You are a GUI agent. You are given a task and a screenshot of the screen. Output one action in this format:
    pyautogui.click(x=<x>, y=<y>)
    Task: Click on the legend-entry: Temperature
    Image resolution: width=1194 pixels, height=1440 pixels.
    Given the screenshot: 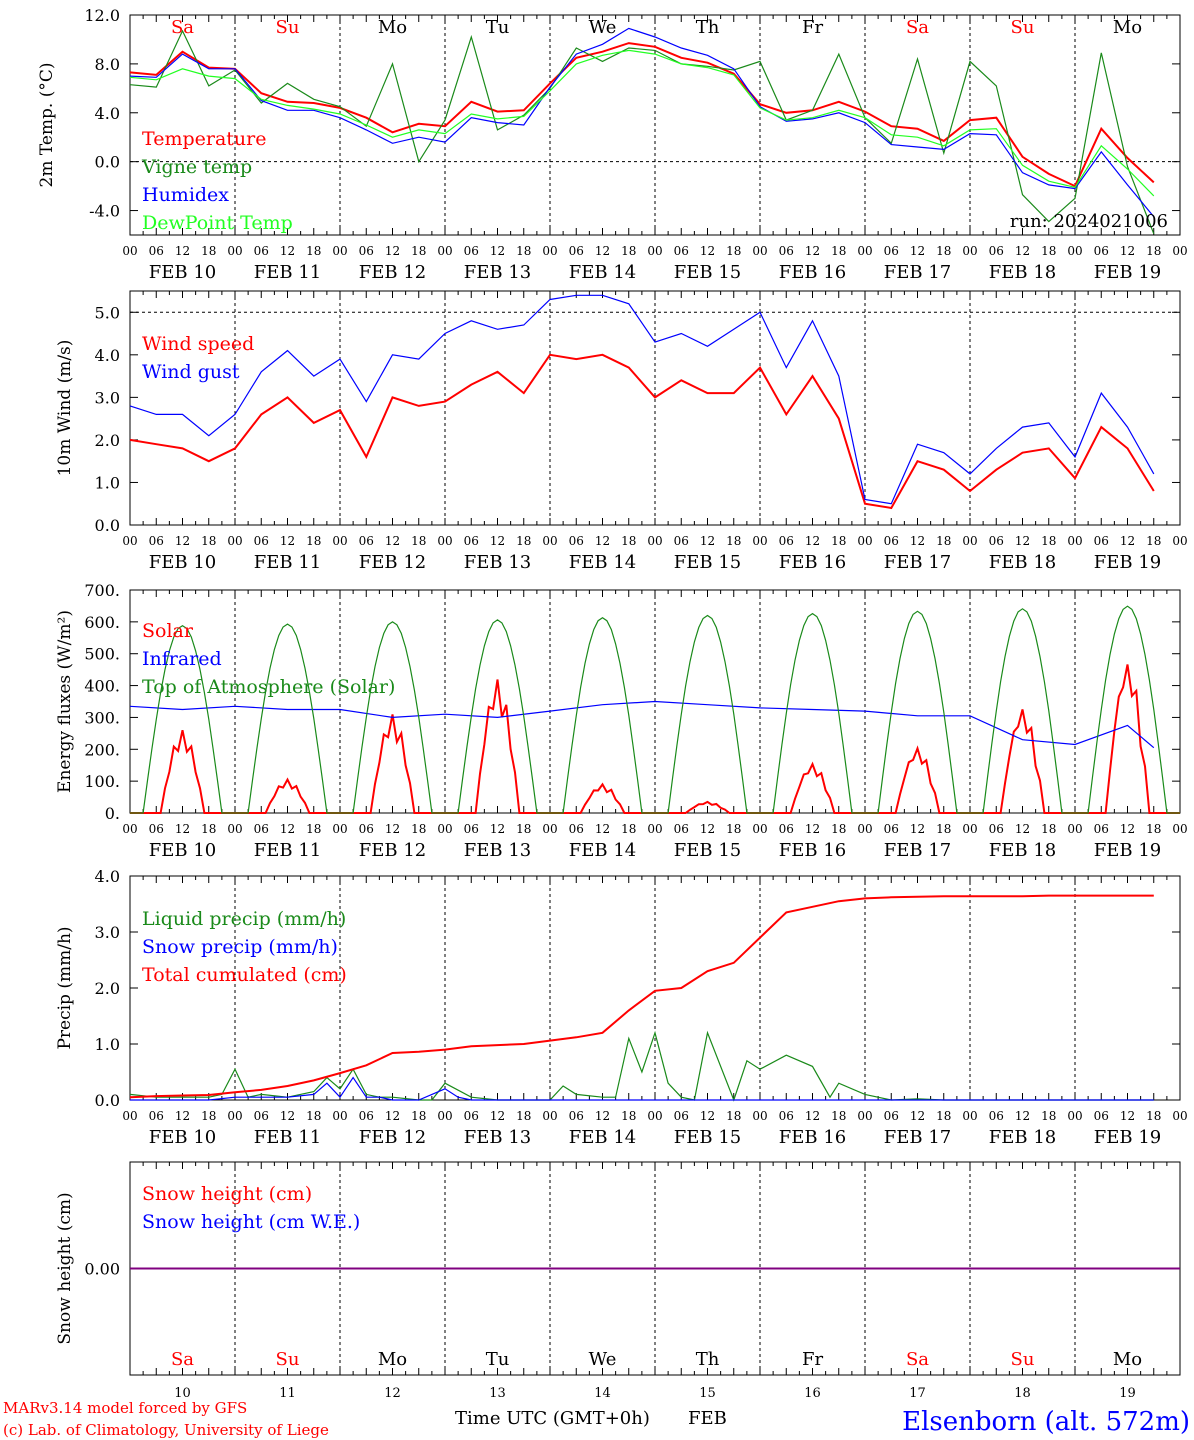 What is the action you would take?
    pyautogui.click(x=204, y=139)
    